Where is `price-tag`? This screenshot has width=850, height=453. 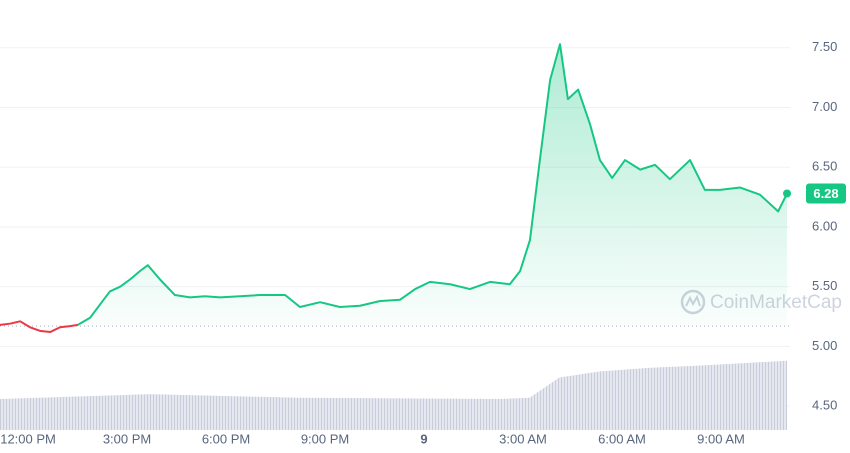
price-tag is located at coordinates (826, 193).